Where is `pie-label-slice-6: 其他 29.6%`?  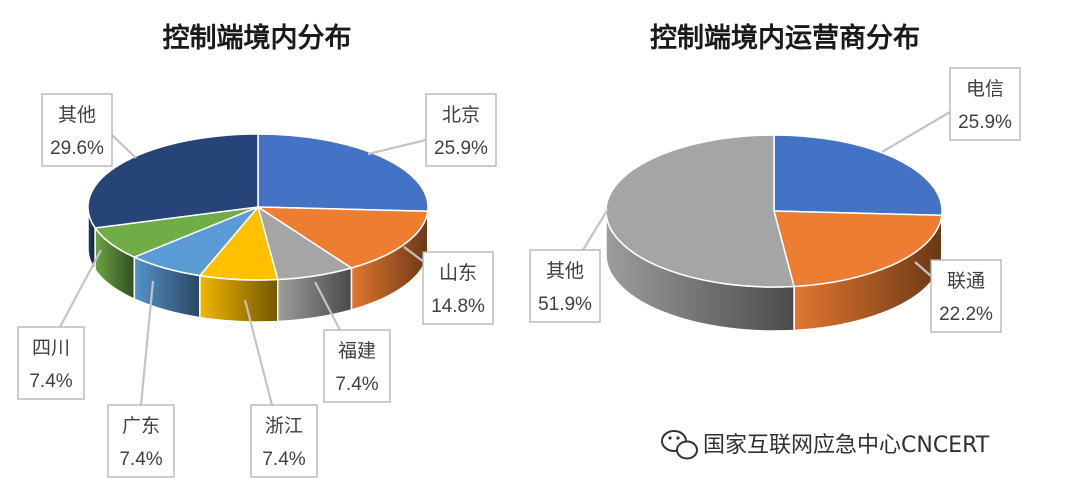 pie-label-slice-6: 其他 29.6% is located at coordinates (89, 130).